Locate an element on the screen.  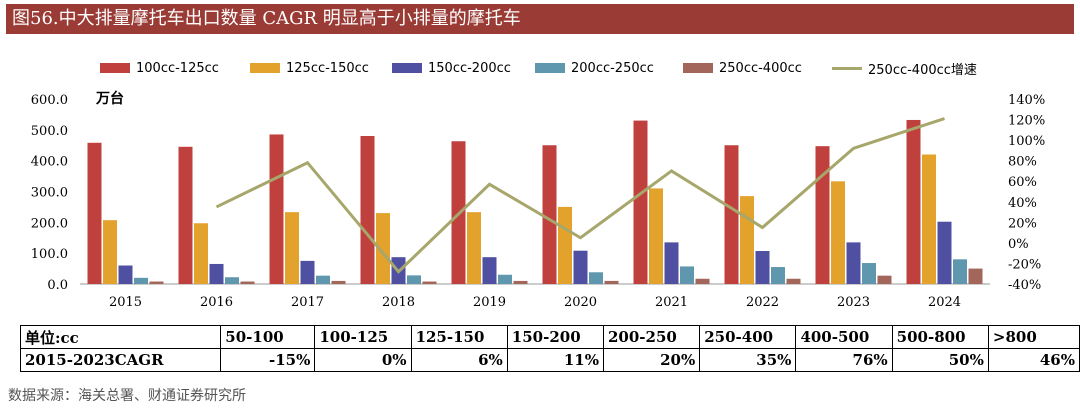
y-left-tick-label: 600.0 is located at coordinates (49, 100).